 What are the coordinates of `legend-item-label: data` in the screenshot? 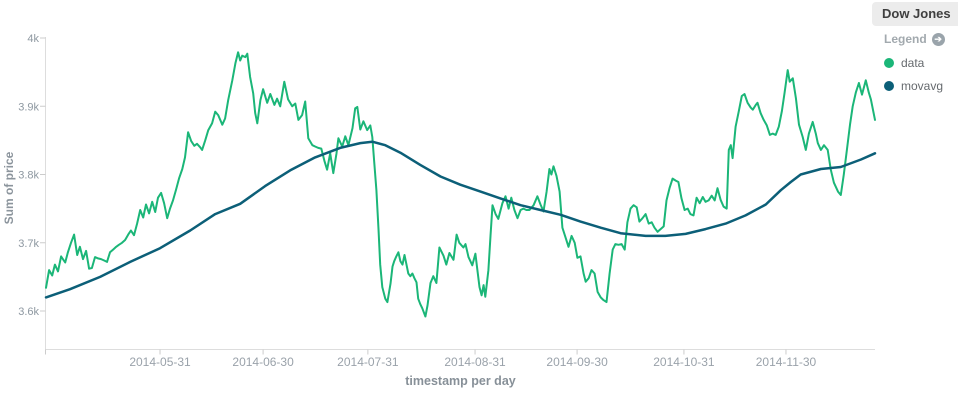 It's located at (913, 63).